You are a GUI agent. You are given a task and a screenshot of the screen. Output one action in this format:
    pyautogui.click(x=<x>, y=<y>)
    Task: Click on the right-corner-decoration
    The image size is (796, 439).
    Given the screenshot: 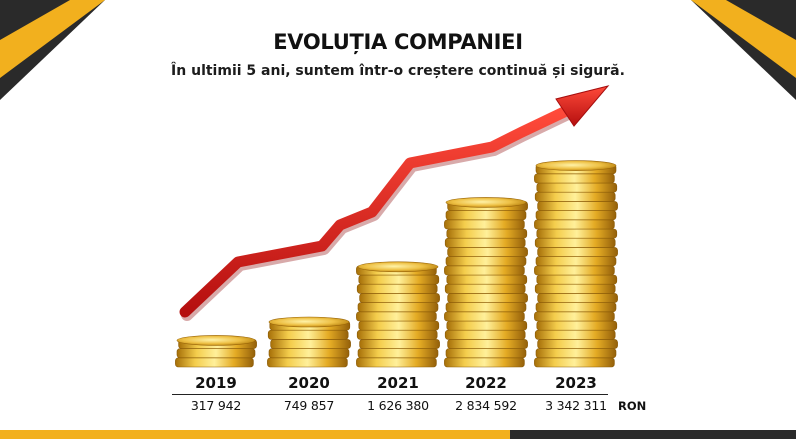 What is the action you would take?
    pyautogui.click(x=743, y=50)
    